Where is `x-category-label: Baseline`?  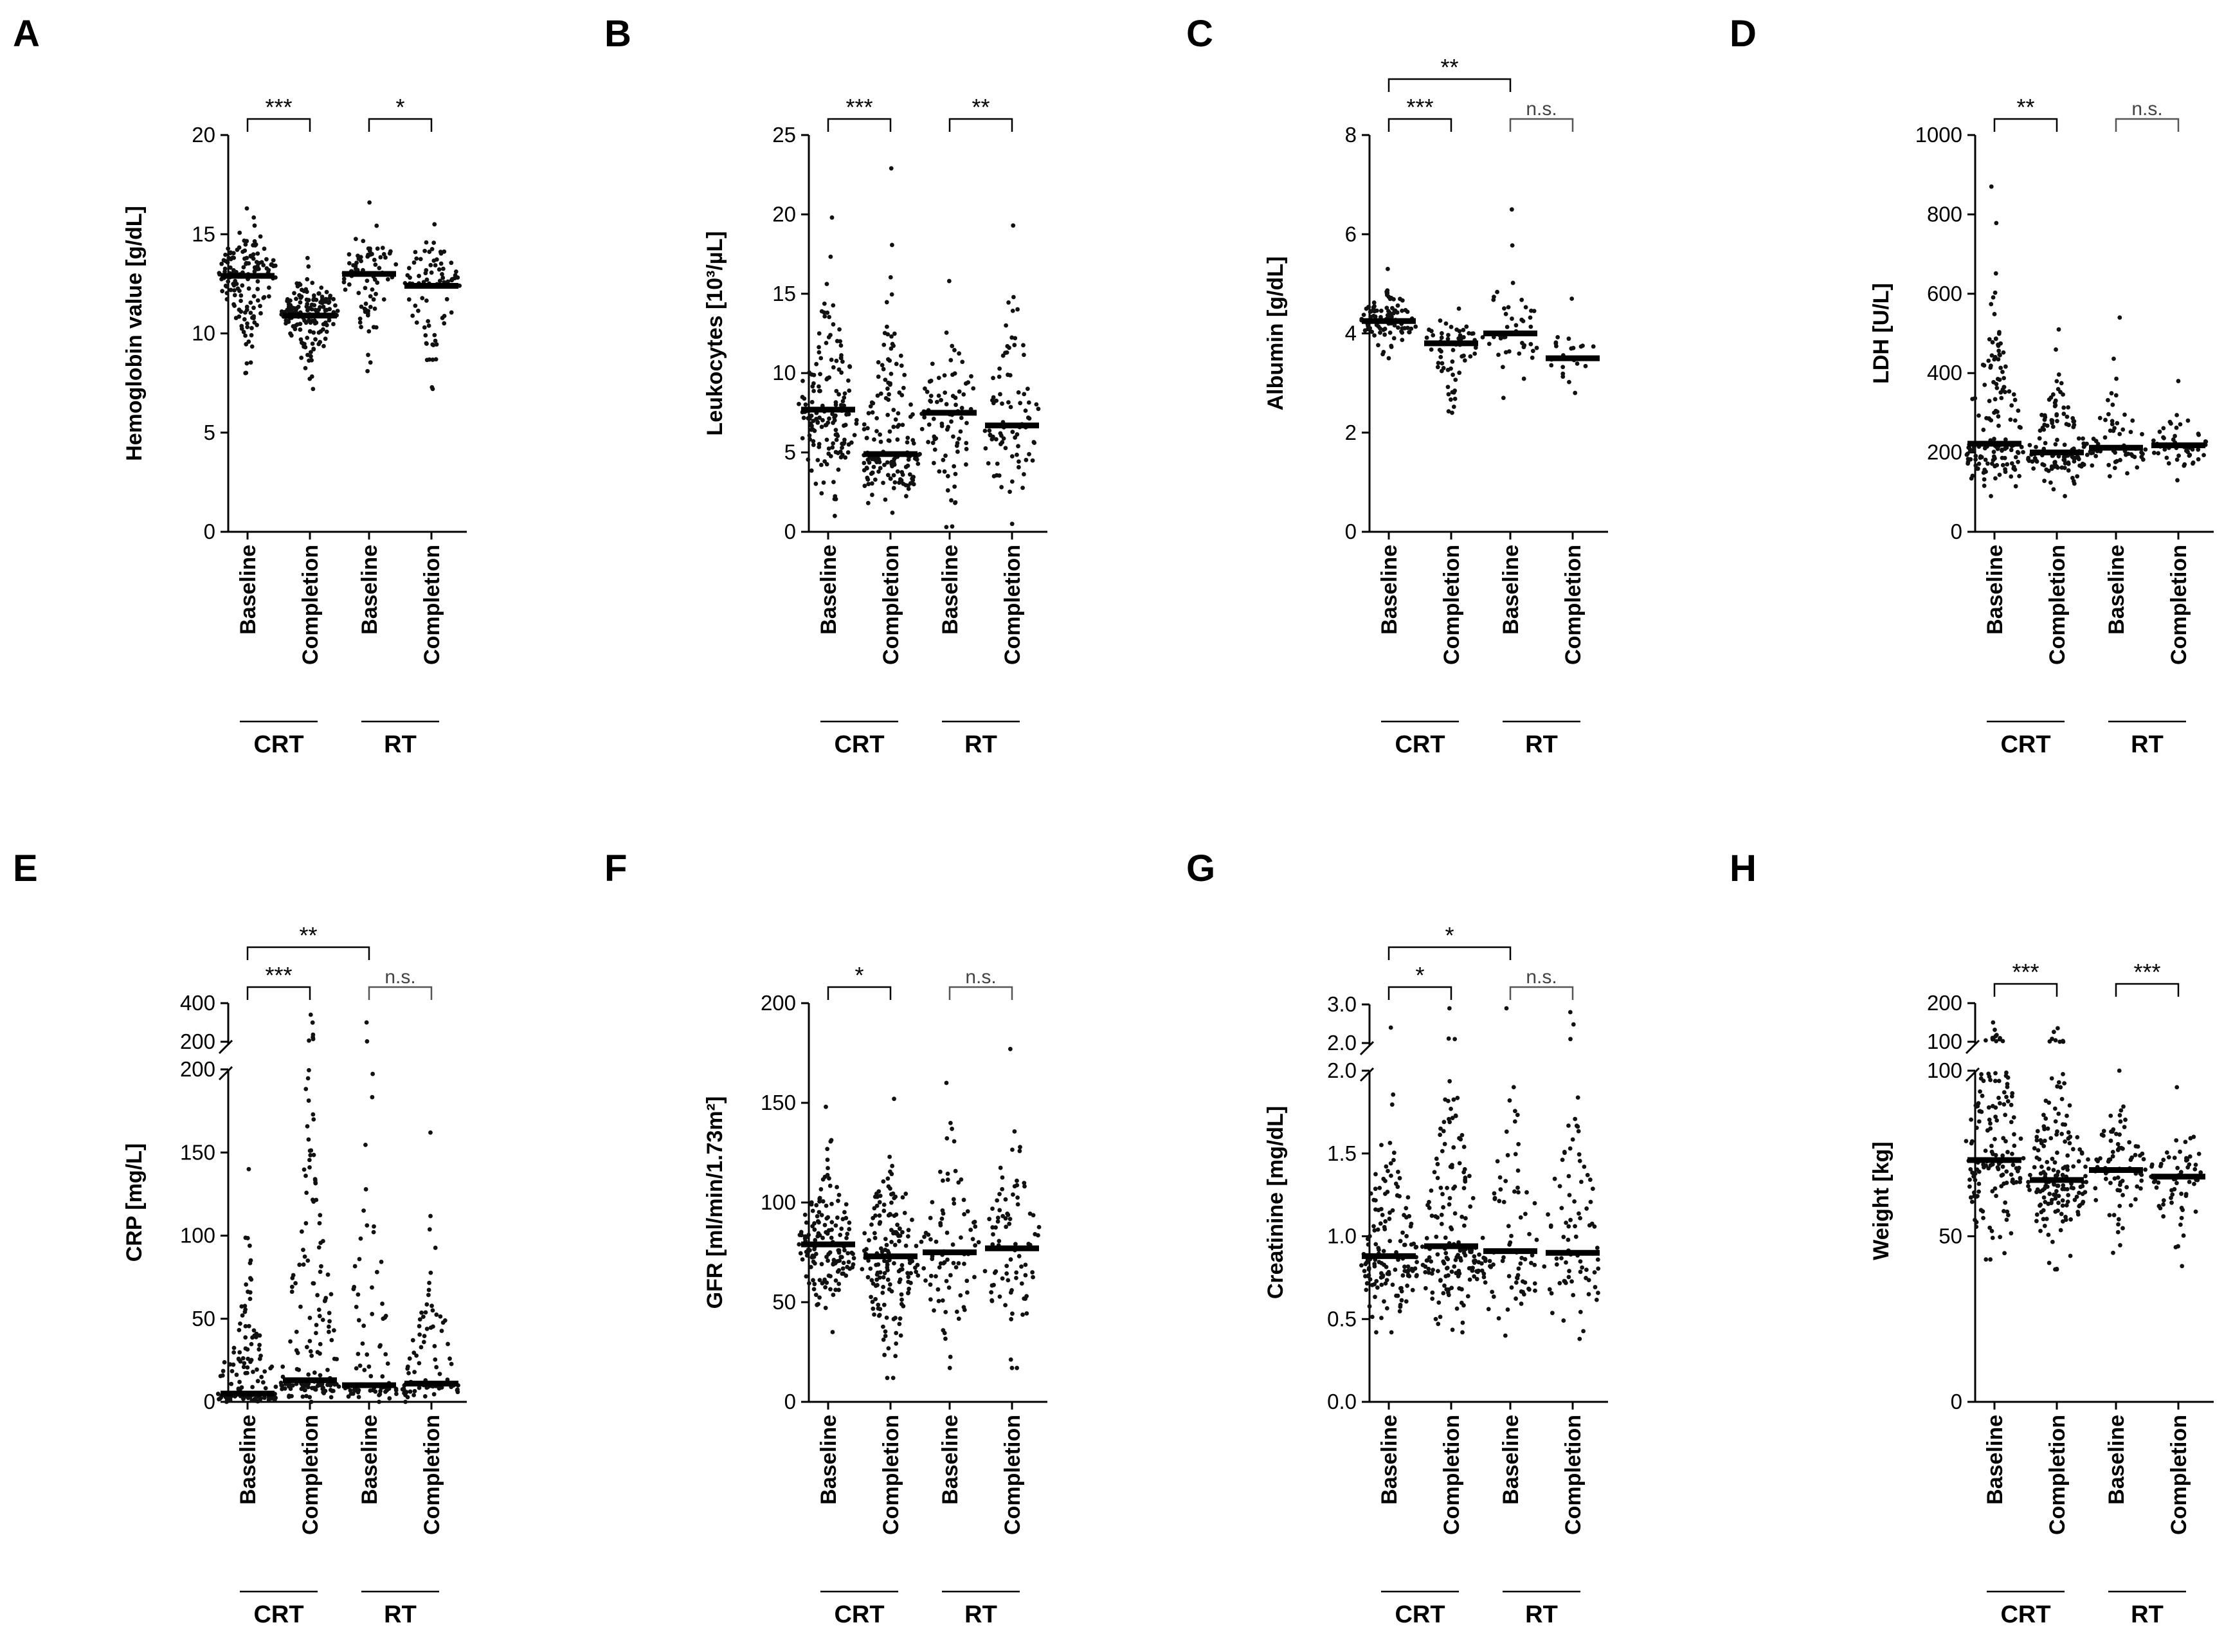 x-category-label: Baseline is located at coordinates (1511, 590).